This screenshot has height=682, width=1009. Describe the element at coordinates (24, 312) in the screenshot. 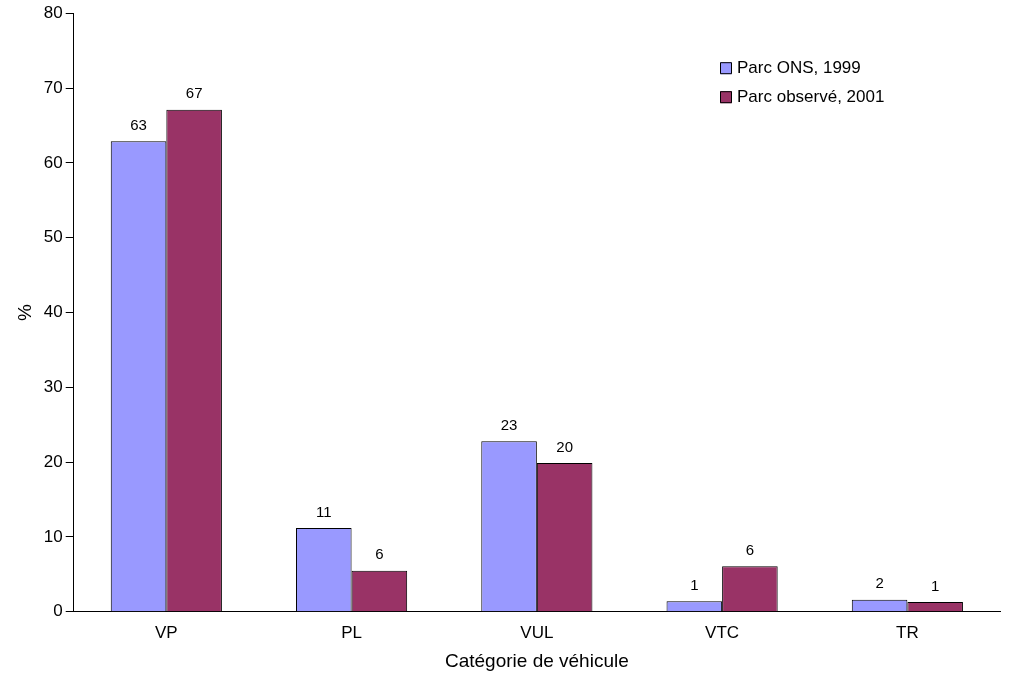

I see `y-axis-title: %` at that location.